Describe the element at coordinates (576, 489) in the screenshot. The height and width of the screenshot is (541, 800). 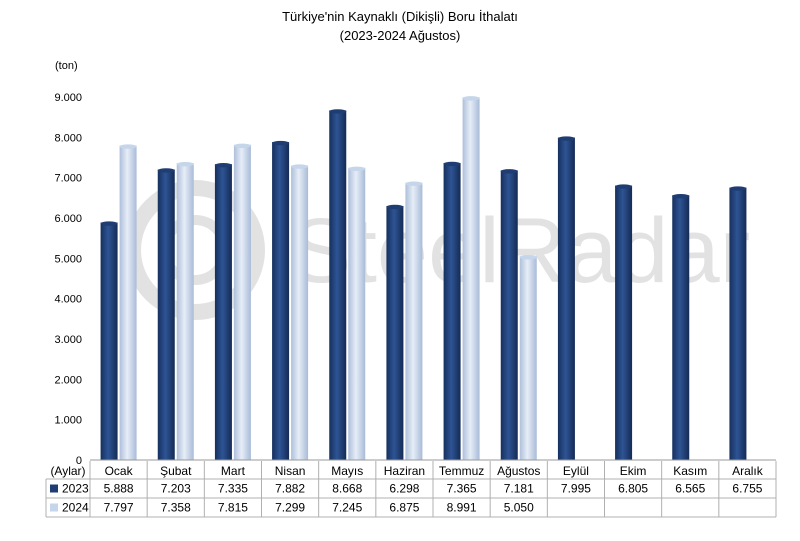
I see `data-label-2023: 7.995` at that location.